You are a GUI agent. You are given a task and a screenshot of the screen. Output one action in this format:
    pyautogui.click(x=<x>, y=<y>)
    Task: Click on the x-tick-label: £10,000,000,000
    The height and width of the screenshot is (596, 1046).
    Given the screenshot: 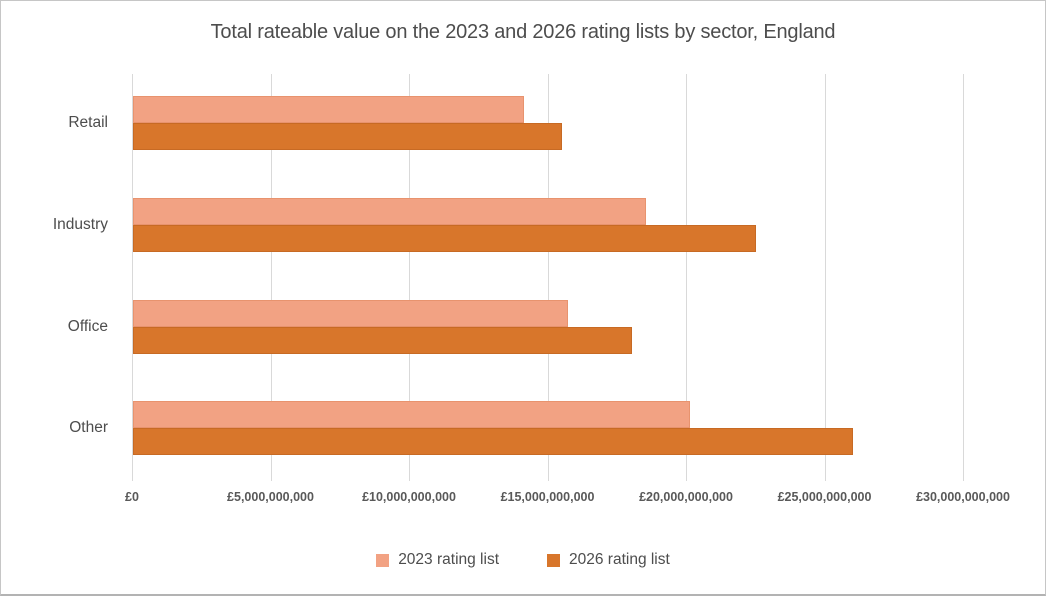 What is the action you would take?
    pyautogui.click(x=409, y=497)
    